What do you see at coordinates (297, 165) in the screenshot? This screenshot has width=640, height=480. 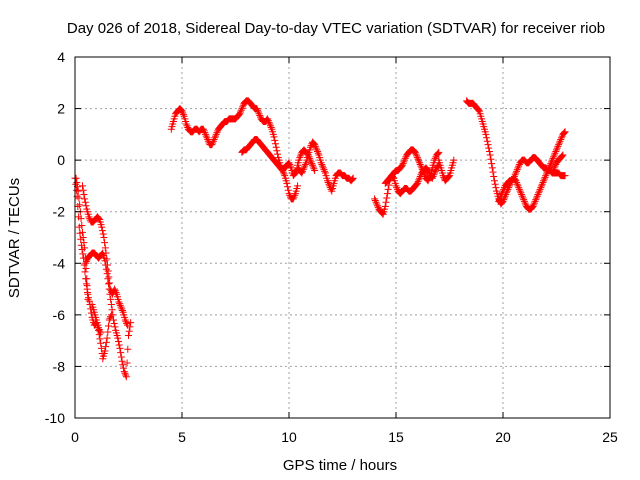 I see `series-seg7` at bounding box center [297, 165].